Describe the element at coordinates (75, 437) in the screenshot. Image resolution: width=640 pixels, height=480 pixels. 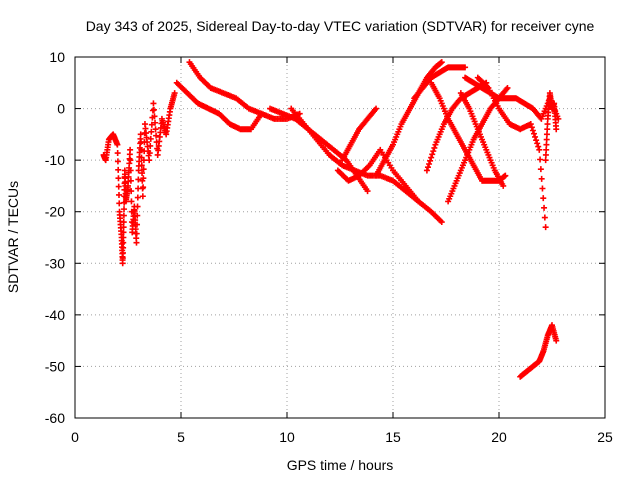
I see `x-tick-label: 0` at that location.